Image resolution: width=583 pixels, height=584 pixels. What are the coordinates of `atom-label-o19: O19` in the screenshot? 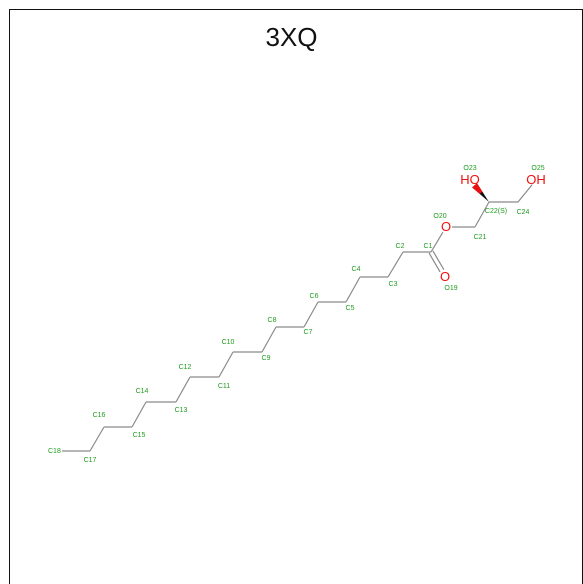 It's located at (450, 288).